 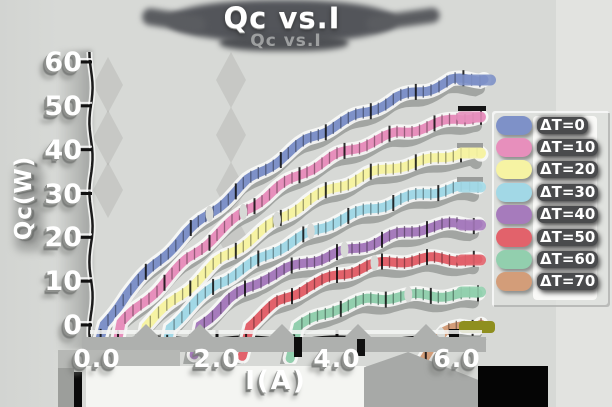 I want to click on legend-item-3: ΔT=30, so click(x=552, y=192).